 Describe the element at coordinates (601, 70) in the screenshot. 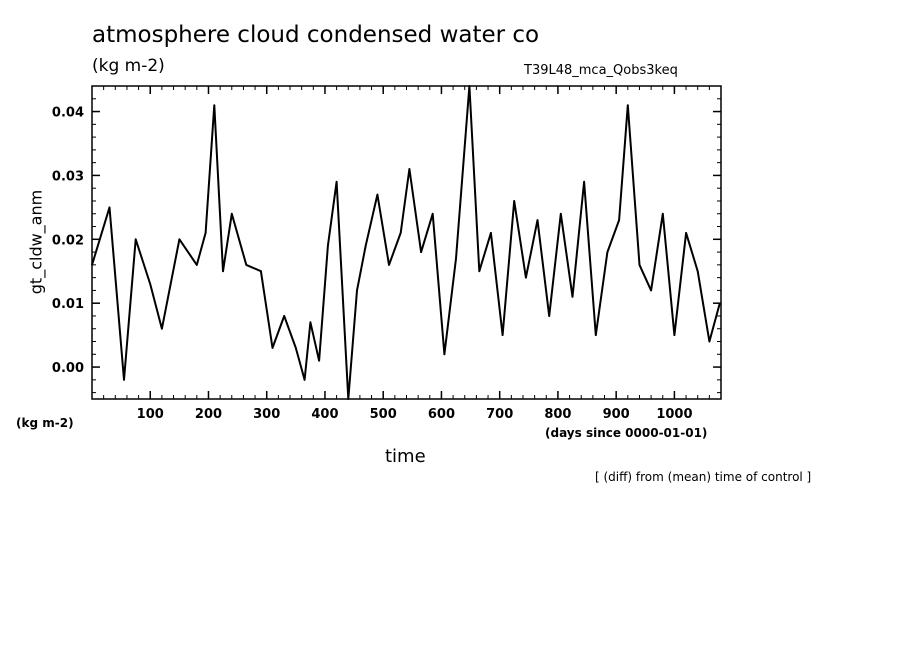

I see `run-label: T39L48_mca_Qobs3keq` at that location.